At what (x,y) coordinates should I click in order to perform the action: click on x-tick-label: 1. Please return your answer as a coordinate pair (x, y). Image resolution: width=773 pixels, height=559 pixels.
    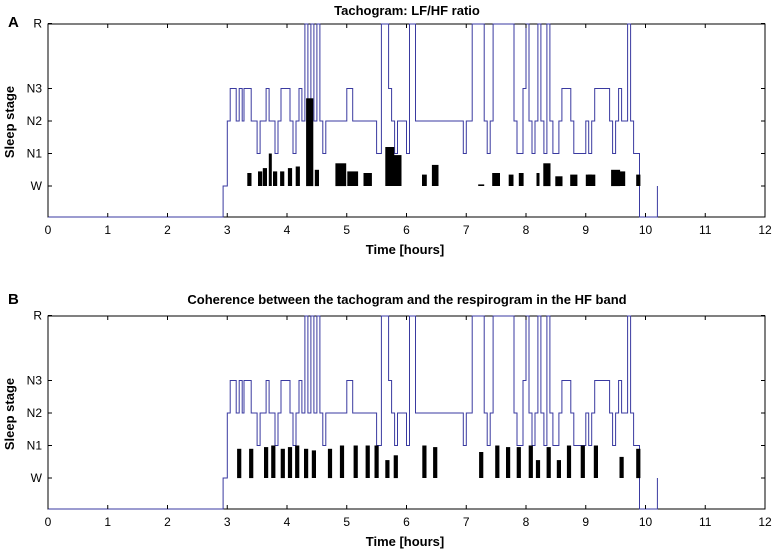
    Looking at the image, I should click on (107, 230).